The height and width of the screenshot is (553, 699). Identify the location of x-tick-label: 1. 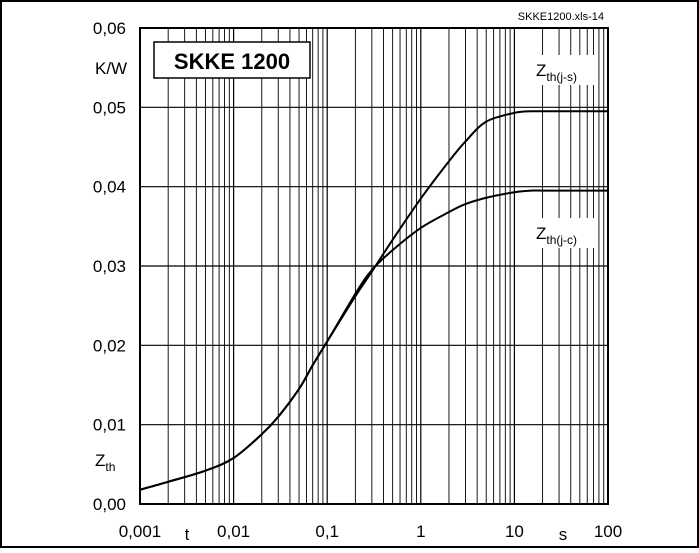
(420, 531).